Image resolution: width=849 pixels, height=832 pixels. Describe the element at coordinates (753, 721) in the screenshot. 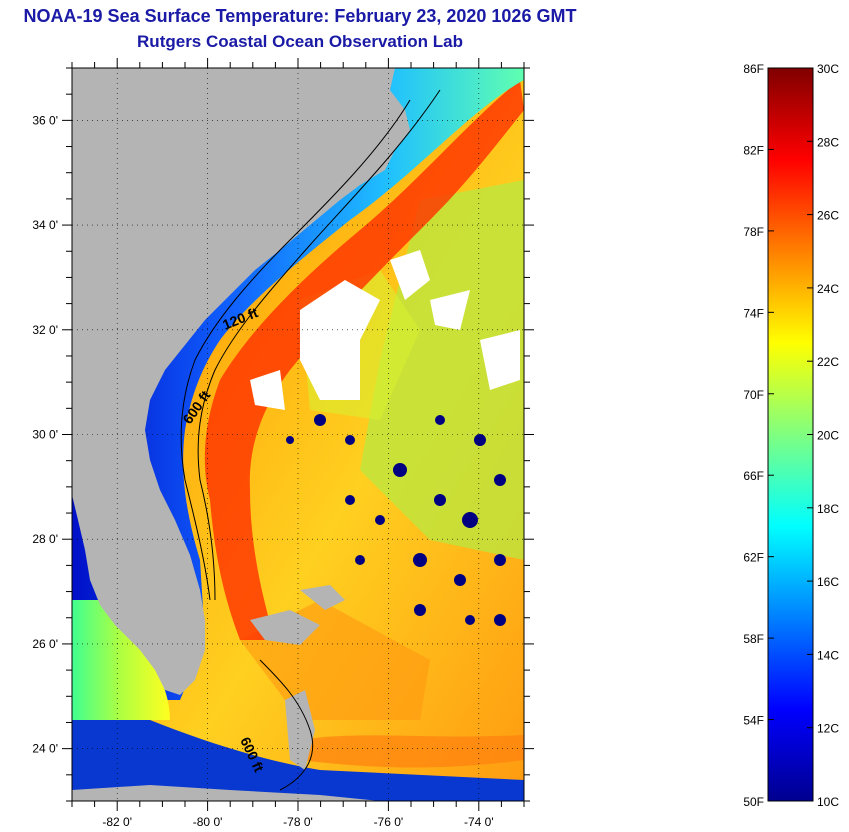

I see `colorbar-f-label: 54F` at that location.